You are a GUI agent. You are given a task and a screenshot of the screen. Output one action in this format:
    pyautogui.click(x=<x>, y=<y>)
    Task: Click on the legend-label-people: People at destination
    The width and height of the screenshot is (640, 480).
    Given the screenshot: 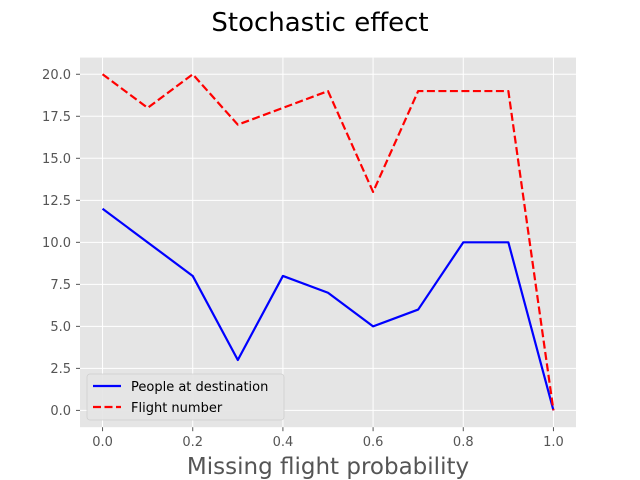 What is the action you would take?
    pyautogui.click(x=199, y=387)
    